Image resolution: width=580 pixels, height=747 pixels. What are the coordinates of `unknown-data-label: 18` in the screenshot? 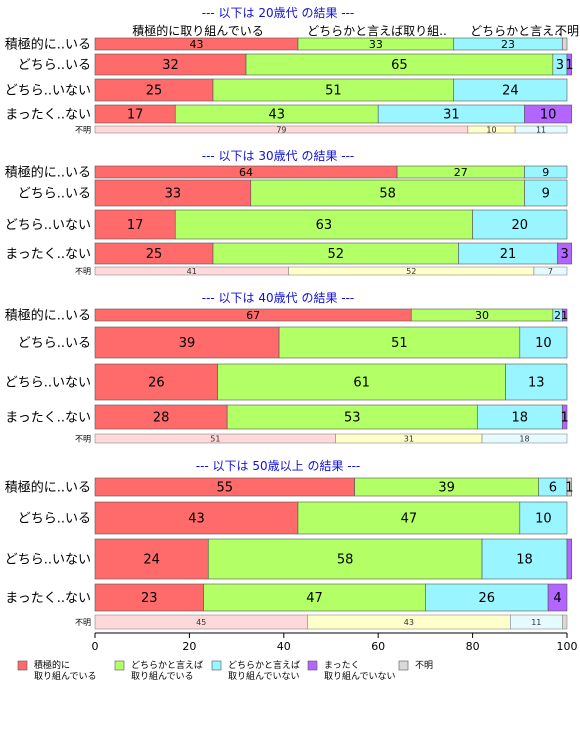 It's located at (524, 439).